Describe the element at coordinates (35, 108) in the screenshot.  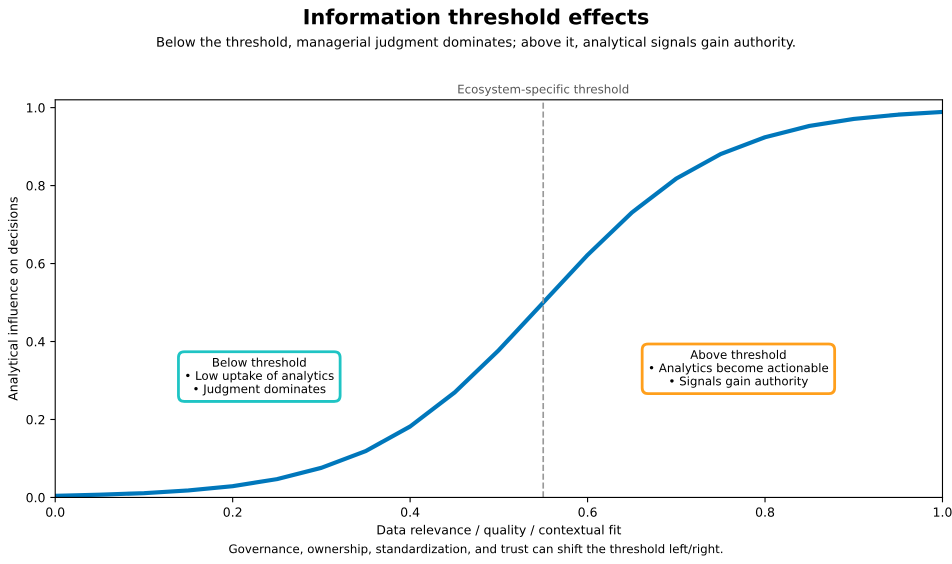
I see `y-tick-label: 1.0` at that location.